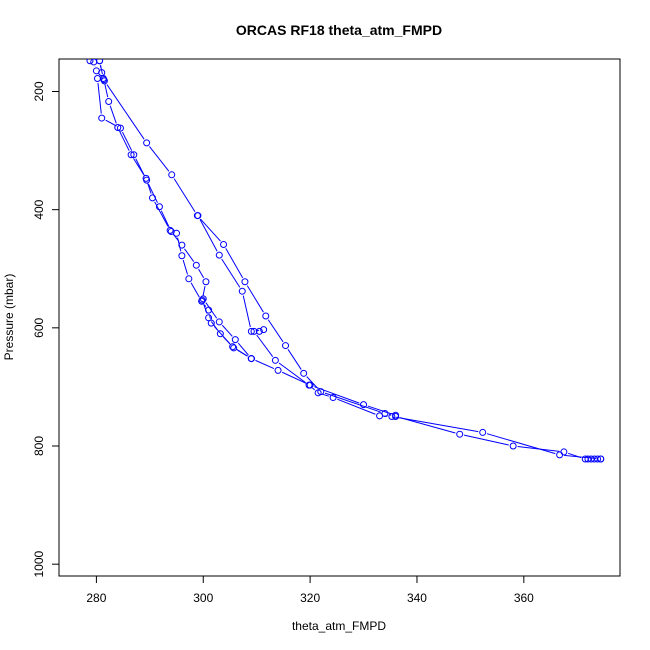 The width and height of the screenshot is (650, 650). Describe the element at coordinates (39, 564) in the screenshot. I see `y-tick-label: 1000` at that location.